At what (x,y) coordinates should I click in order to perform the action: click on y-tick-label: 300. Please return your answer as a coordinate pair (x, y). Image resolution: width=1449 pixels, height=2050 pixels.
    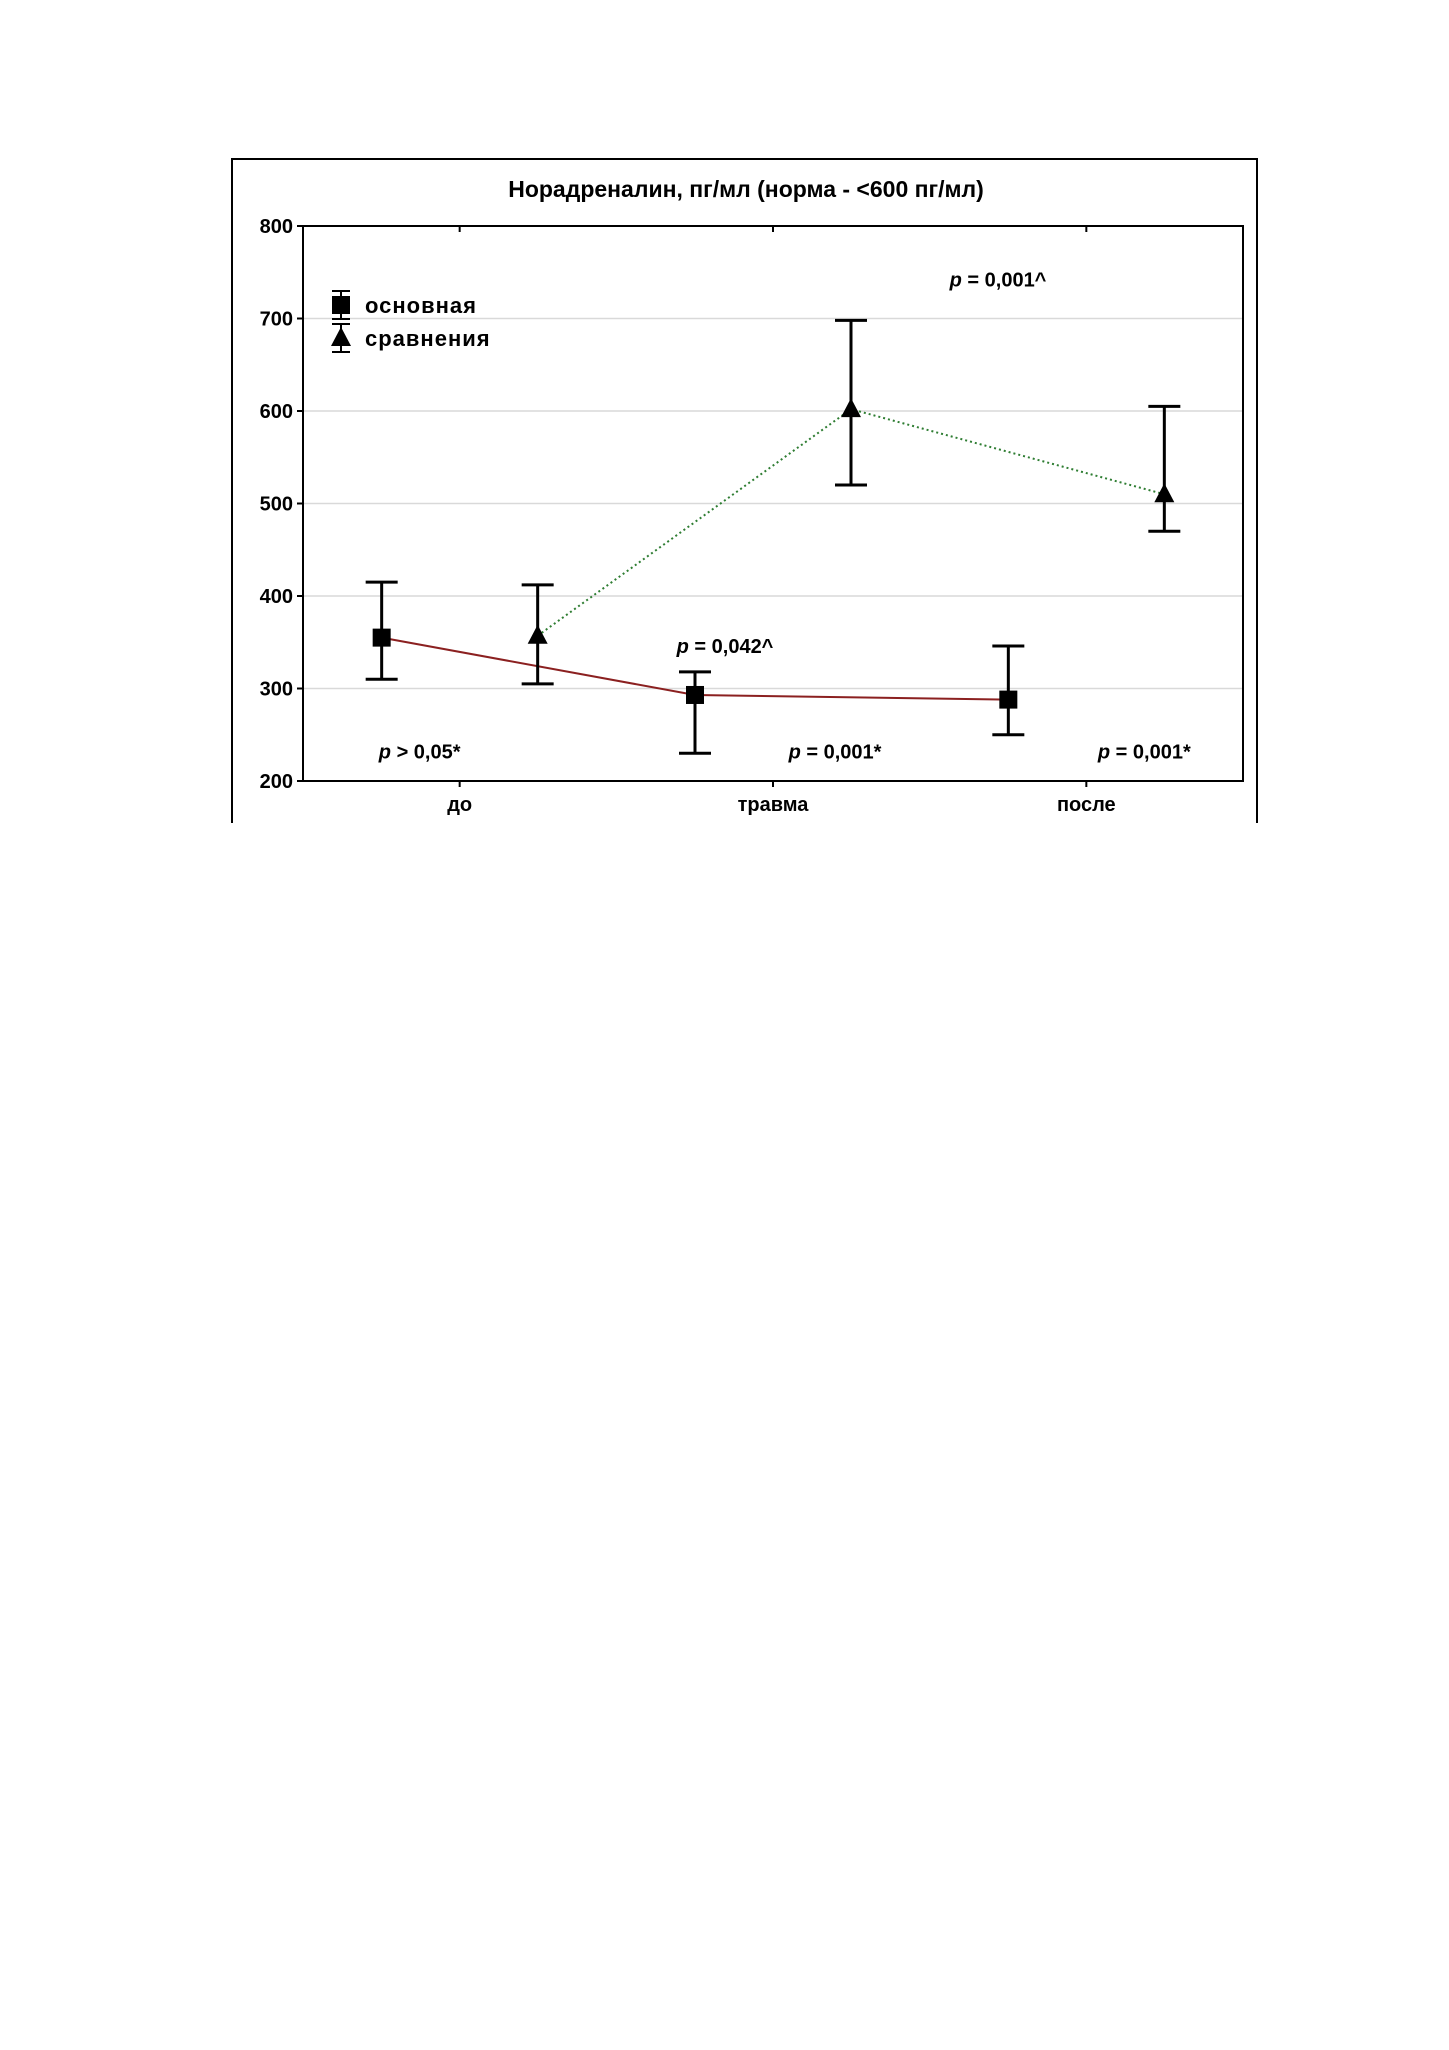
    Looking at the image, I should click on (276, 690).